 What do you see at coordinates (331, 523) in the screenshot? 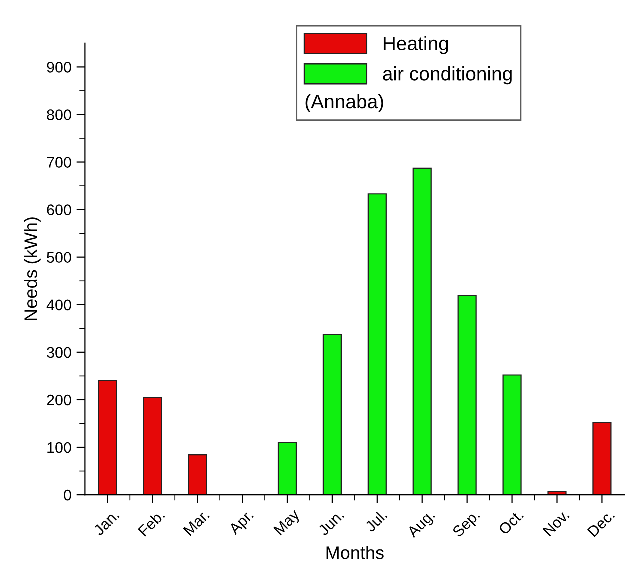
I see `x-tick-label: Jun.` at bounding box center [331, 523].